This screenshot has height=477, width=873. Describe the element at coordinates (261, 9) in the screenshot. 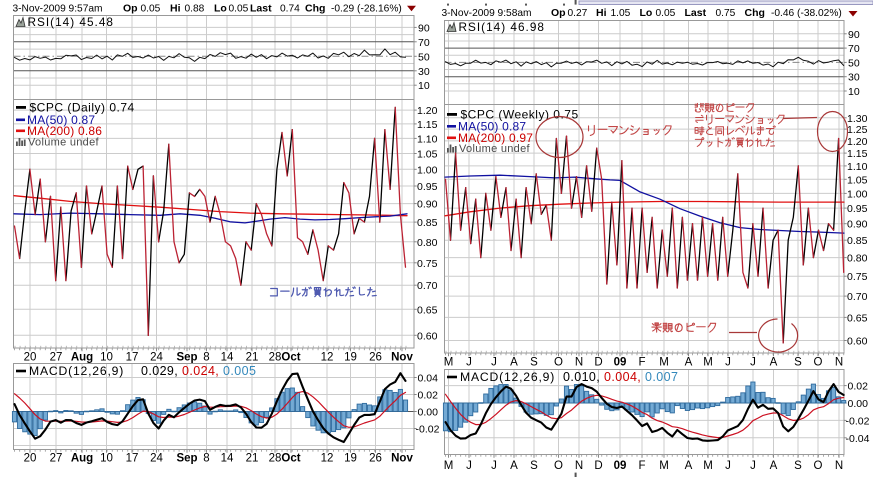

I see `svg-text: Last` at that location.